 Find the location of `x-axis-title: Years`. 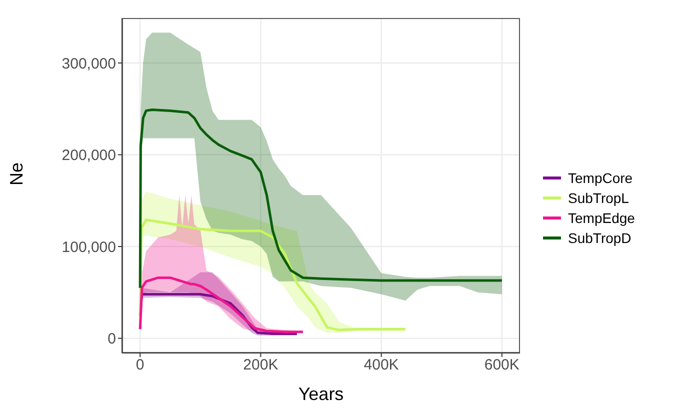

x-axis-title: Years is located at coordinates (321, 394).